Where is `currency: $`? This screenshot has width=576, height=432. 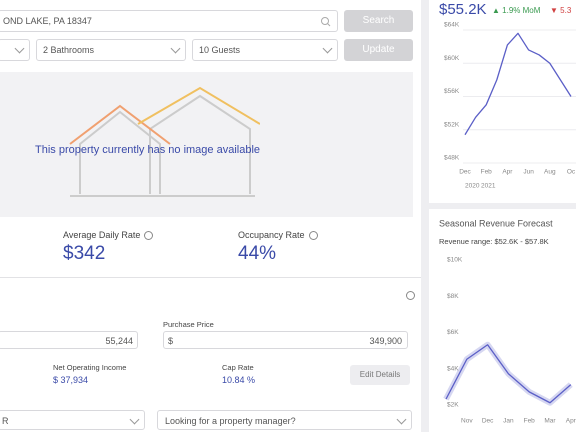
currency: $ is located at coordinates (171, 341).